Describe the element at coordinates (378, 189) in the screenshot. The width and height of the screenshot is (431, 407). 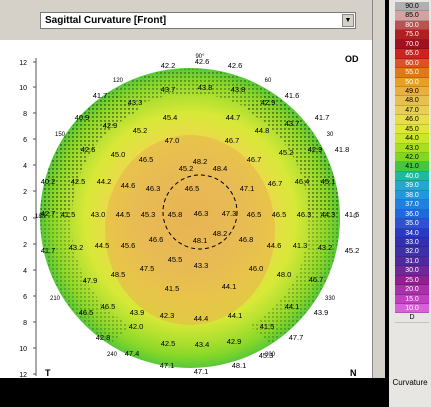
I see `vertical-scrollbar` at that location.